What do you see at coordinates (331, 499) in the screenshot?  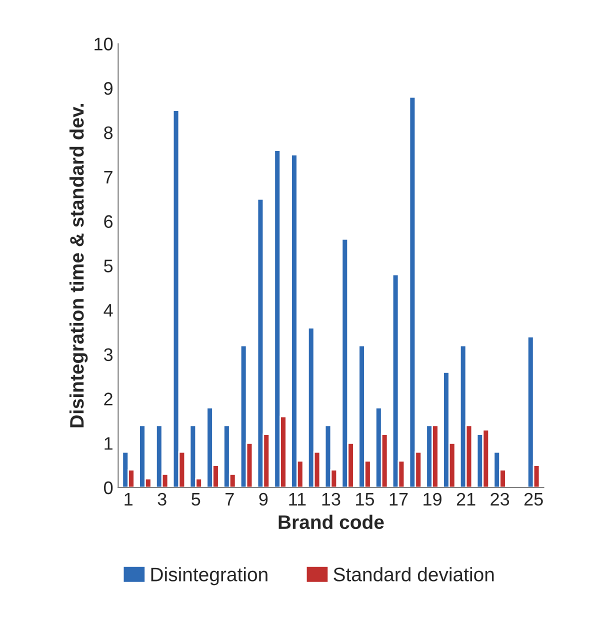 I see `x-tick-label: 13` at bounding box center [331, 499].